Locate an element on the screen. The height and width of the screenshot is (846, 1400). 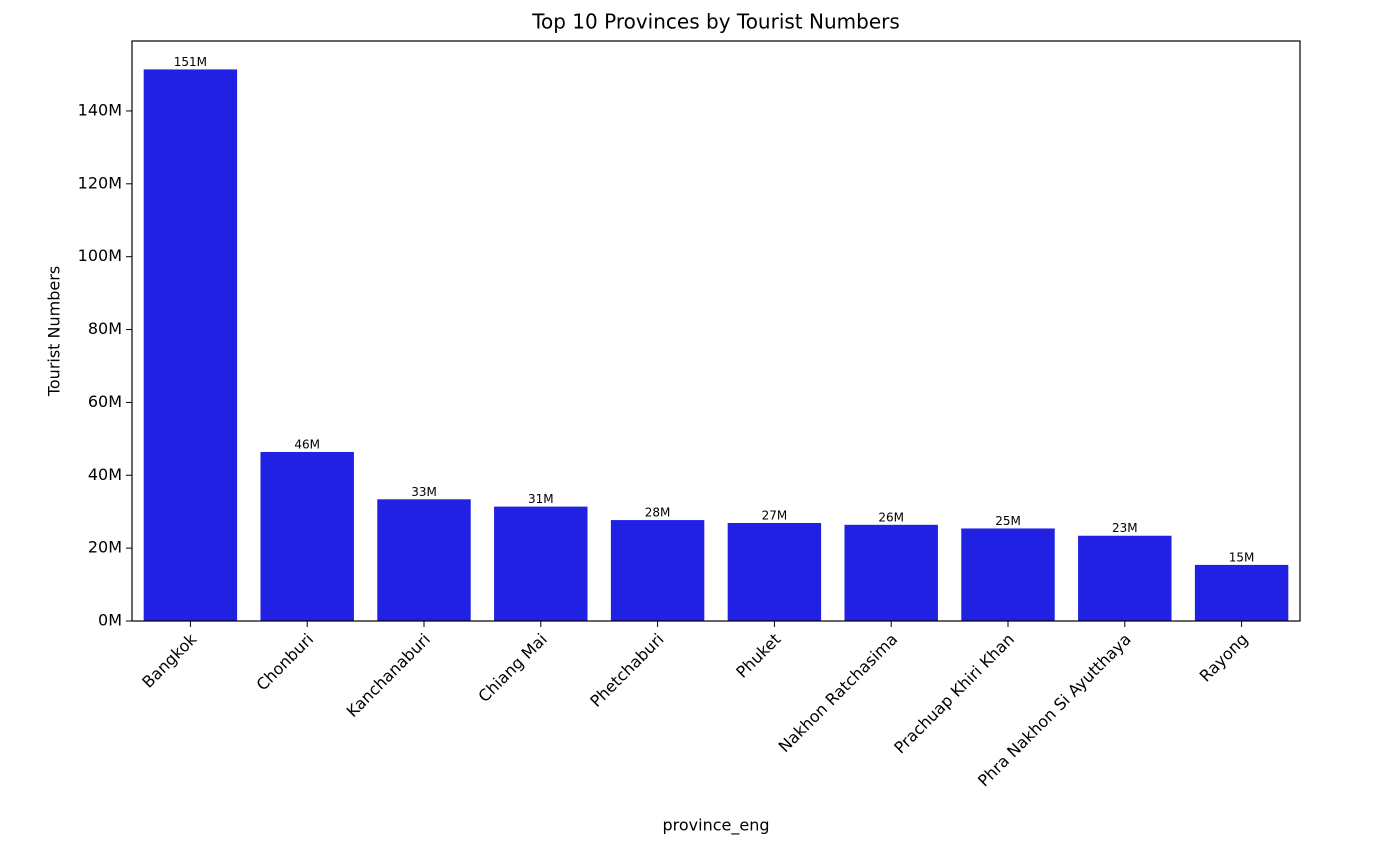
y-tick-label: 80M is located at coordinates (105, 328).